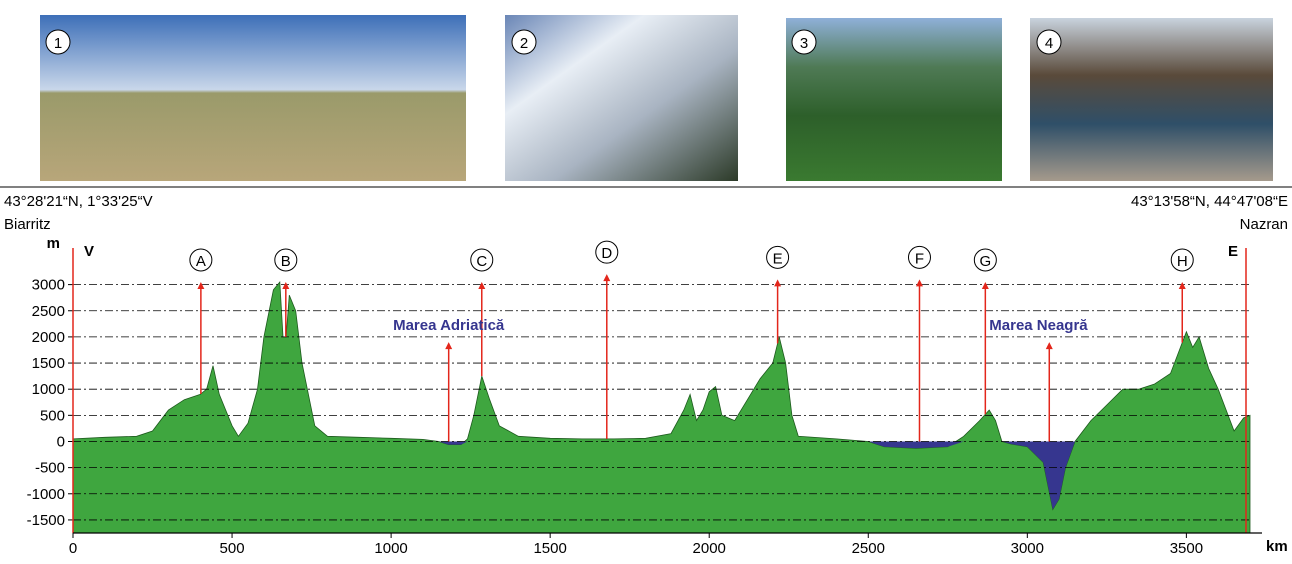 The width and height of the screenshot is (1292, 564). Describe the element at coordinates (61, 441) in the screenshot. I see `y-tick-label: 0` at that location.